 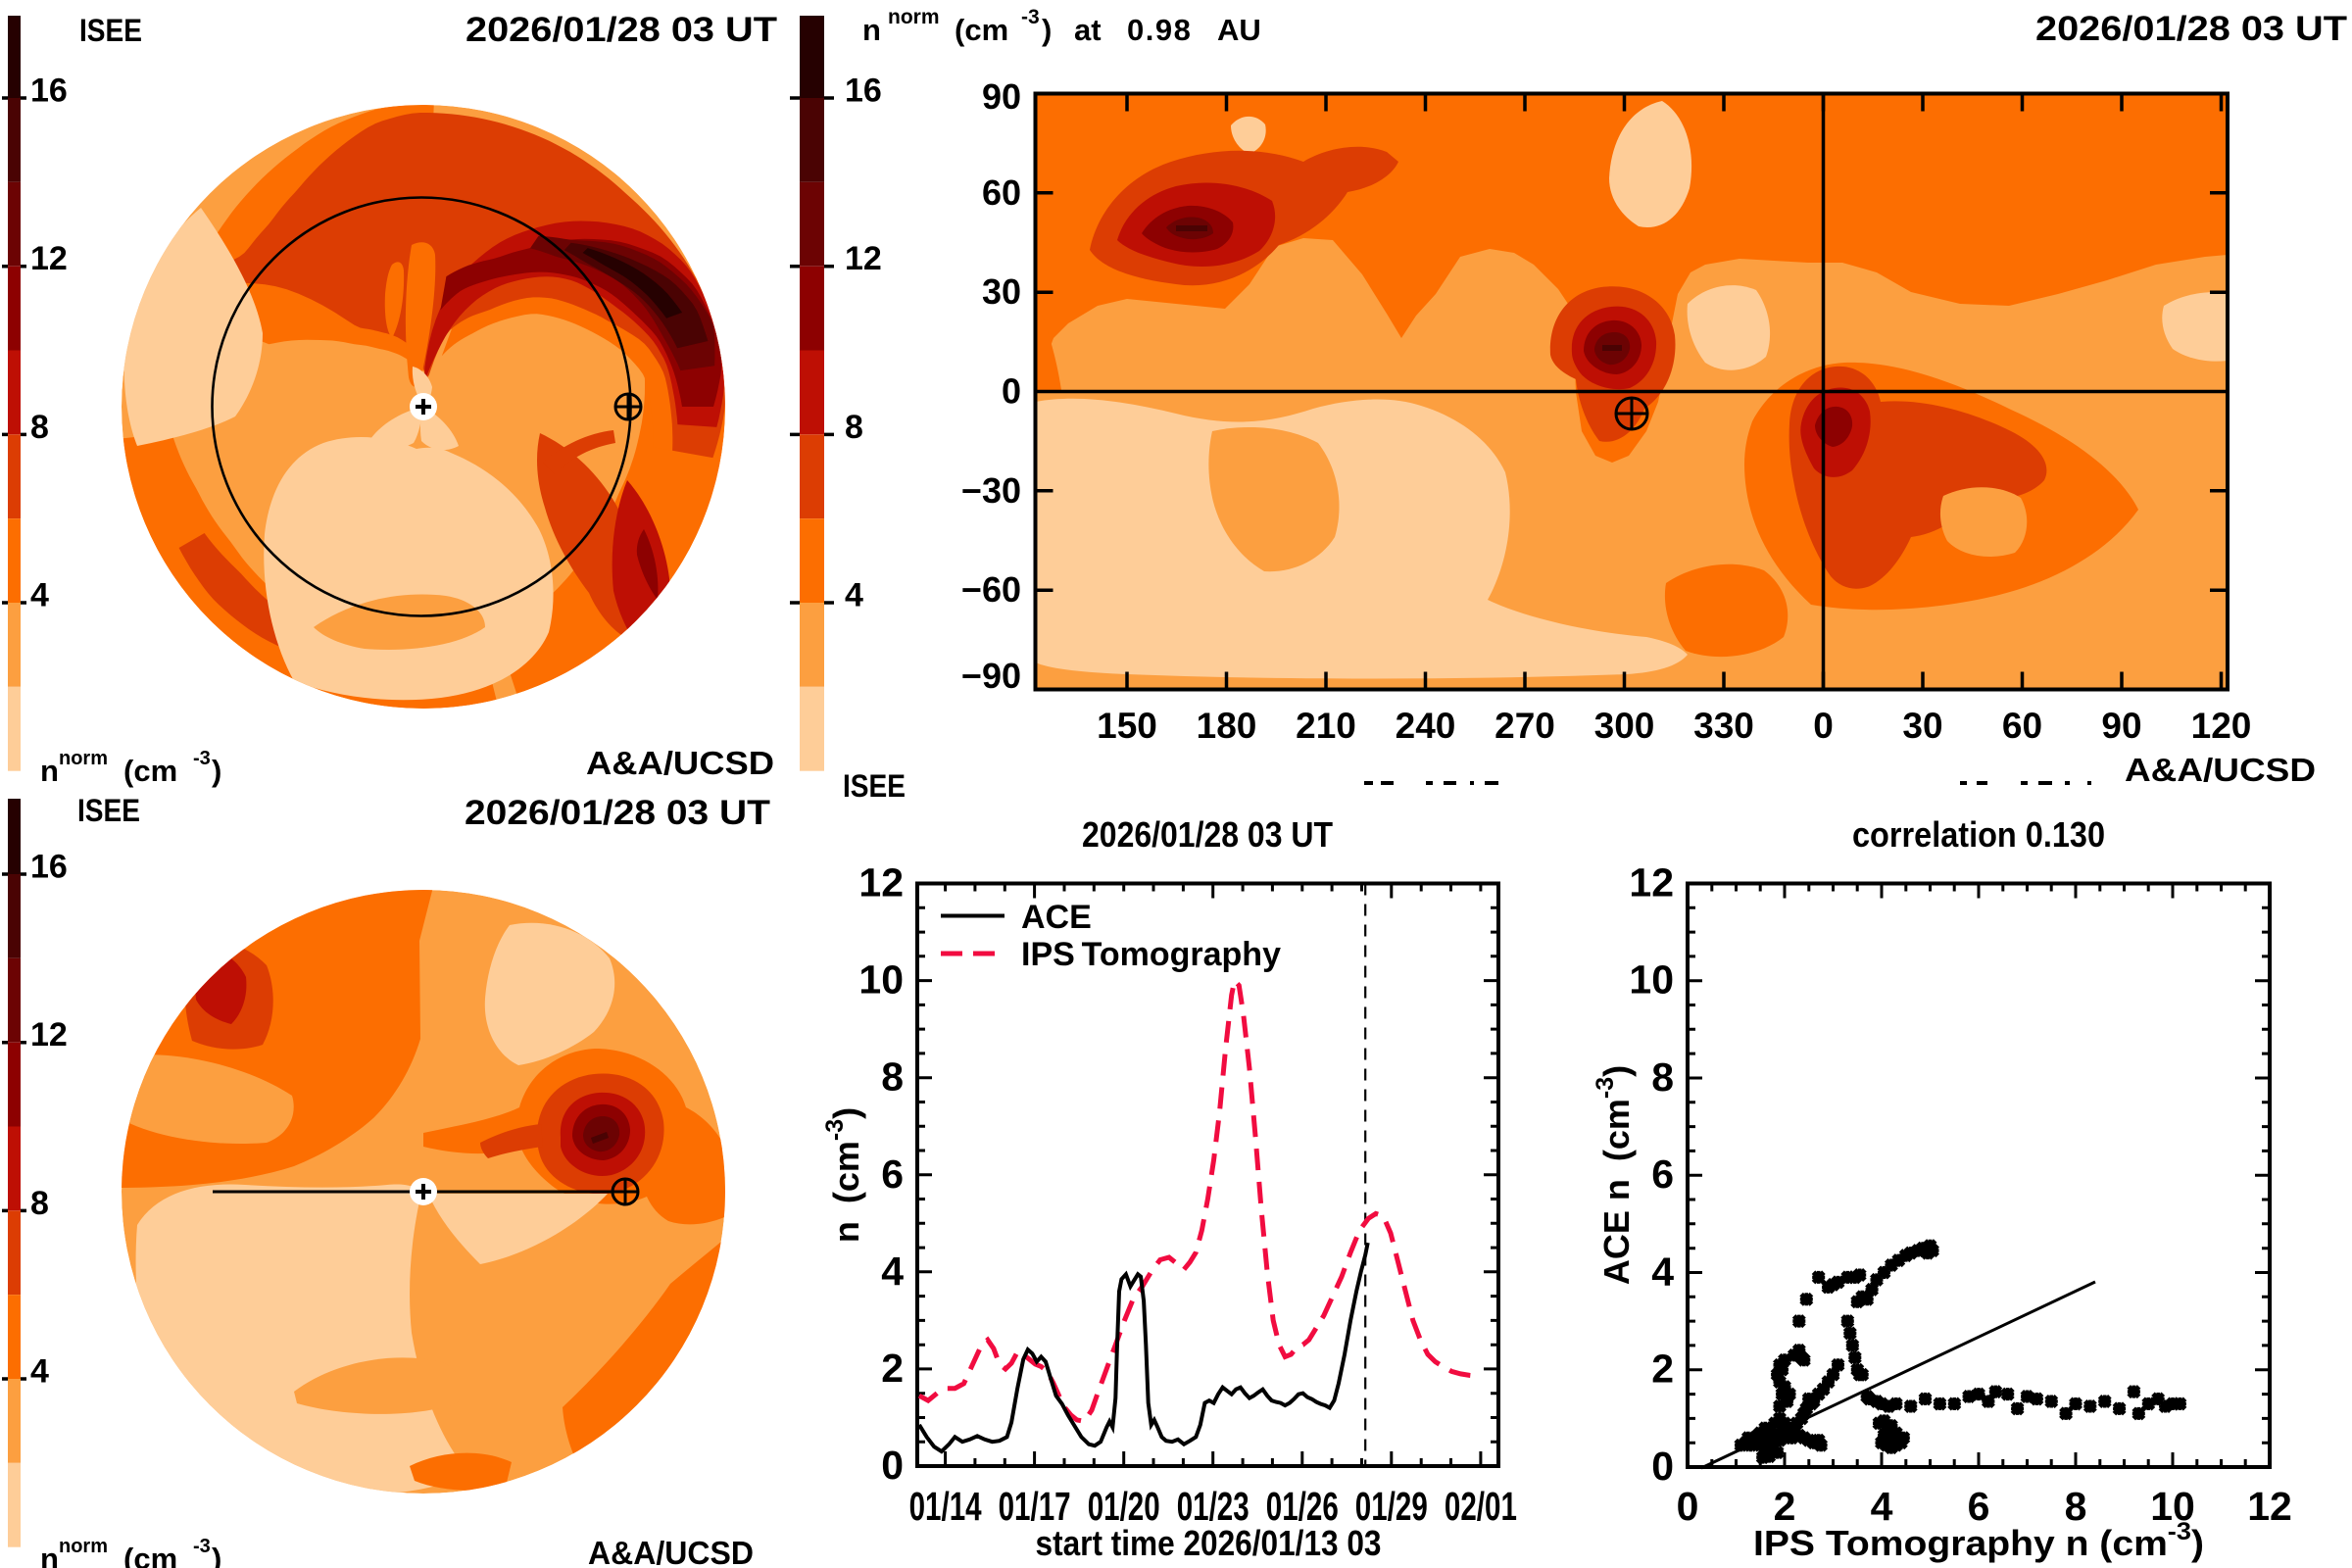 I want to click on svg-text: IPS Tomography, so click(x=1151, y=954).